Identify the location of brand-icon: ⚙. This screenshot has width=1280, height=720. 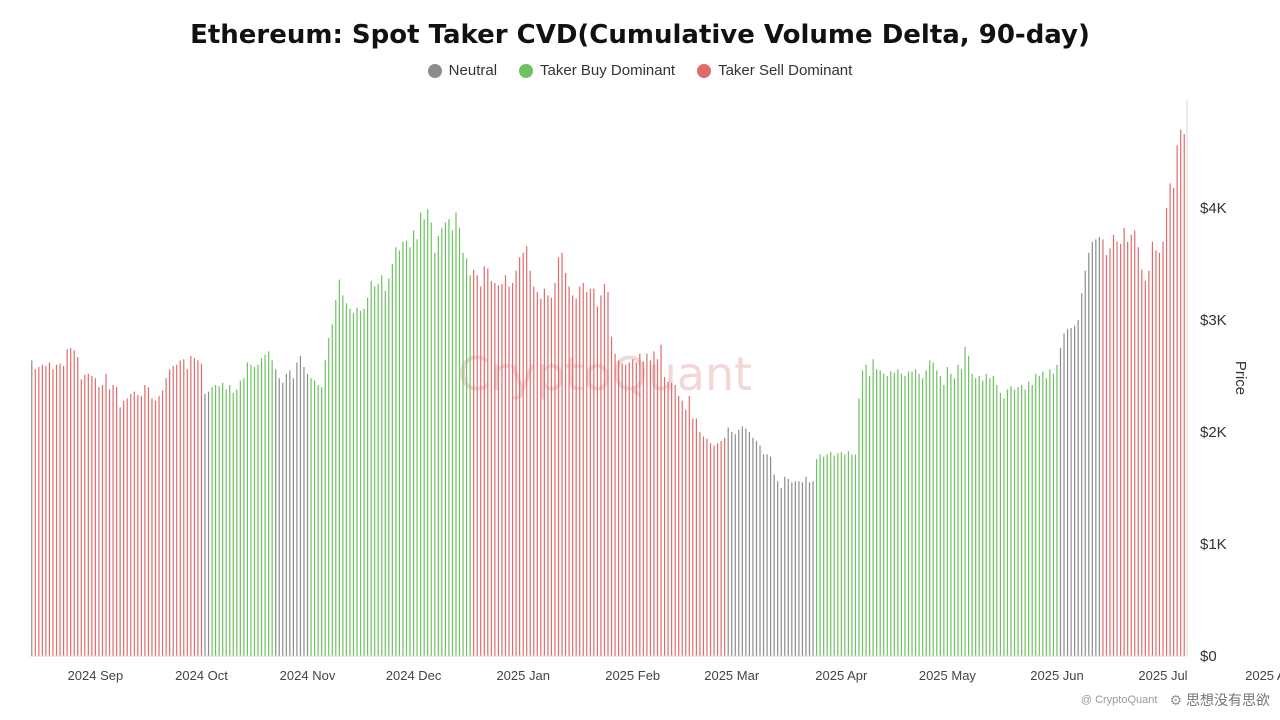
(1175, 699).